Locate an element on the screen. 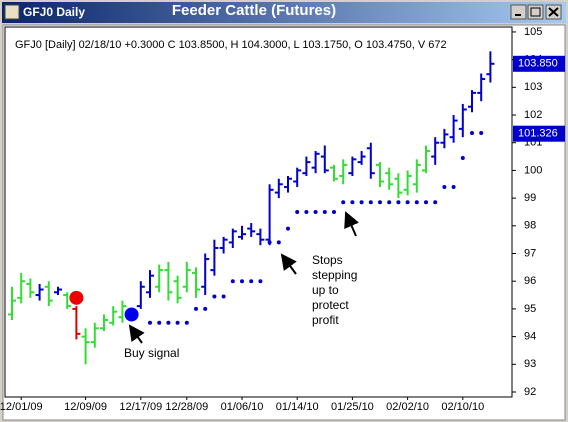 The height and width of the screenshot is (422, 568). maximize-glyph is located at coordinates (535, 12).